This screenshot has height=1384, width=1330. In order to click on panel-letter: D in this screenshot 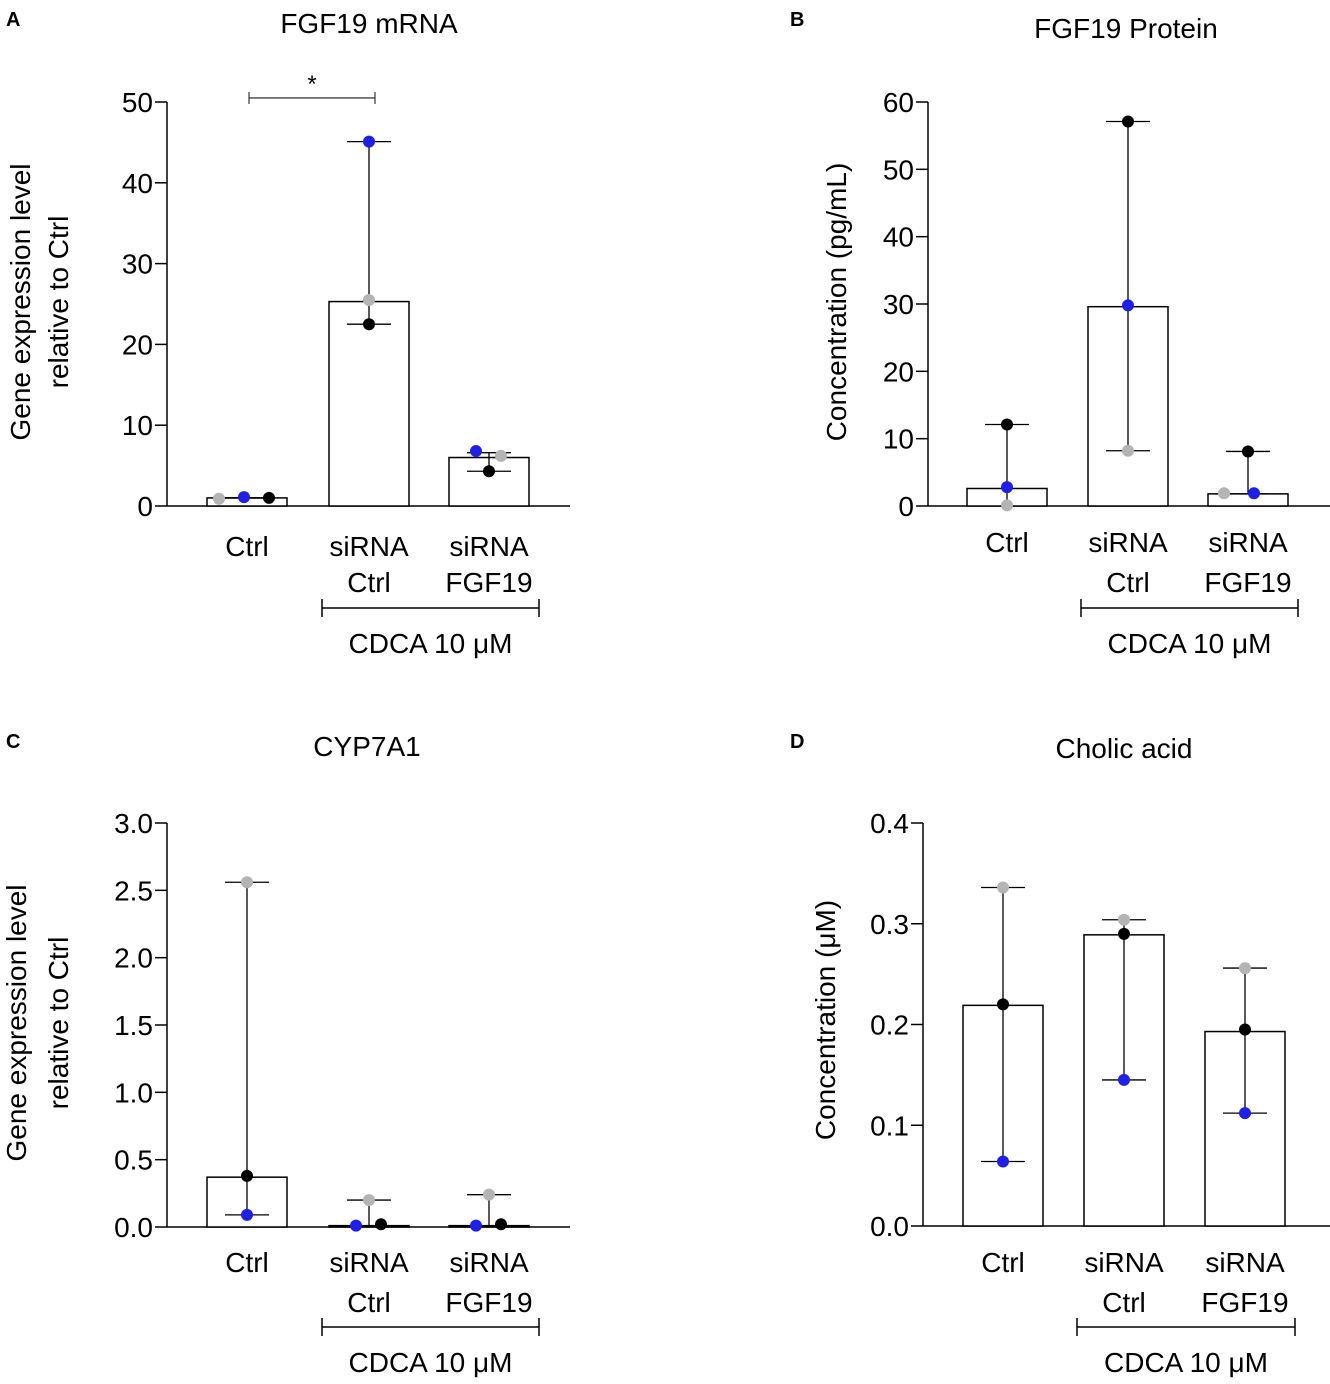, I will do `click(797, 742)`.